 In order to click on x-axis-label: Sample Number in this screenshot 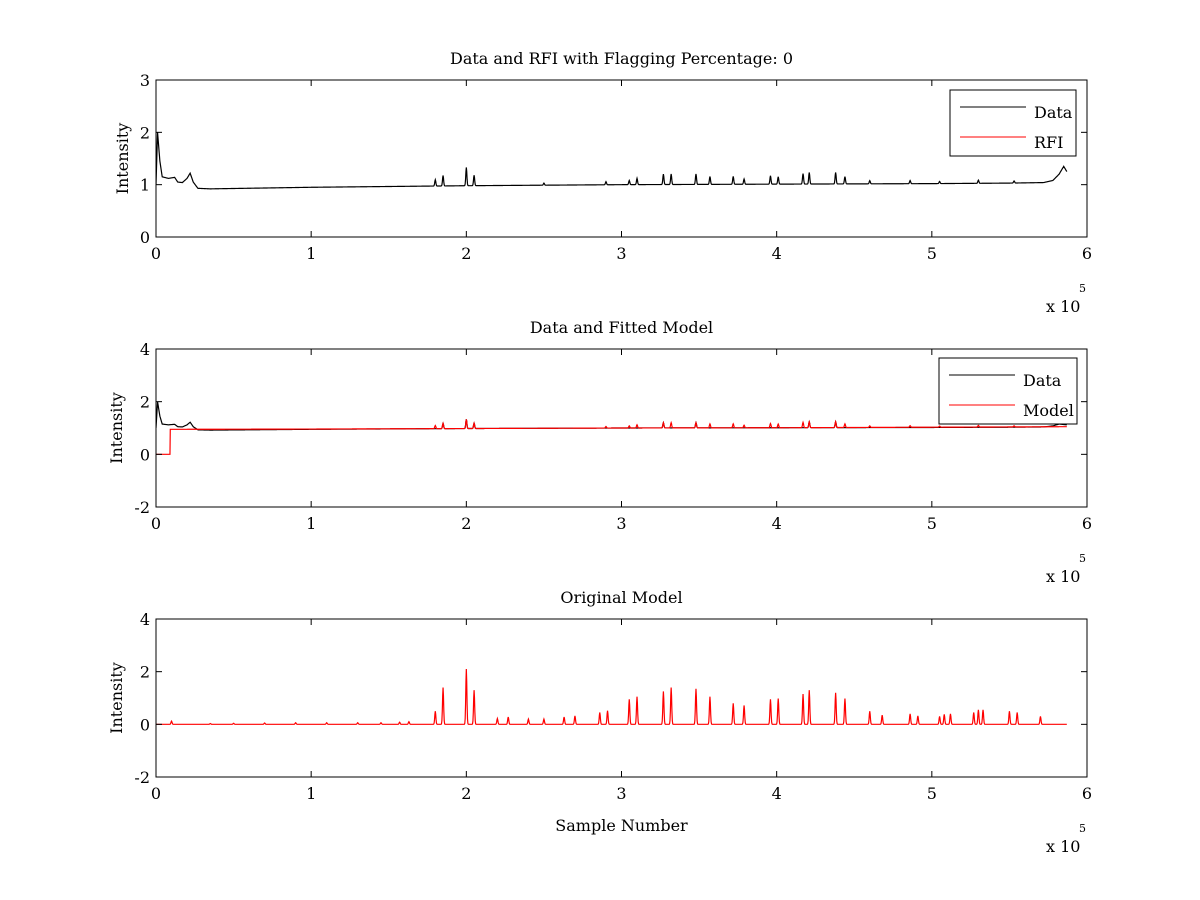, I will do `click(621, 825)`.